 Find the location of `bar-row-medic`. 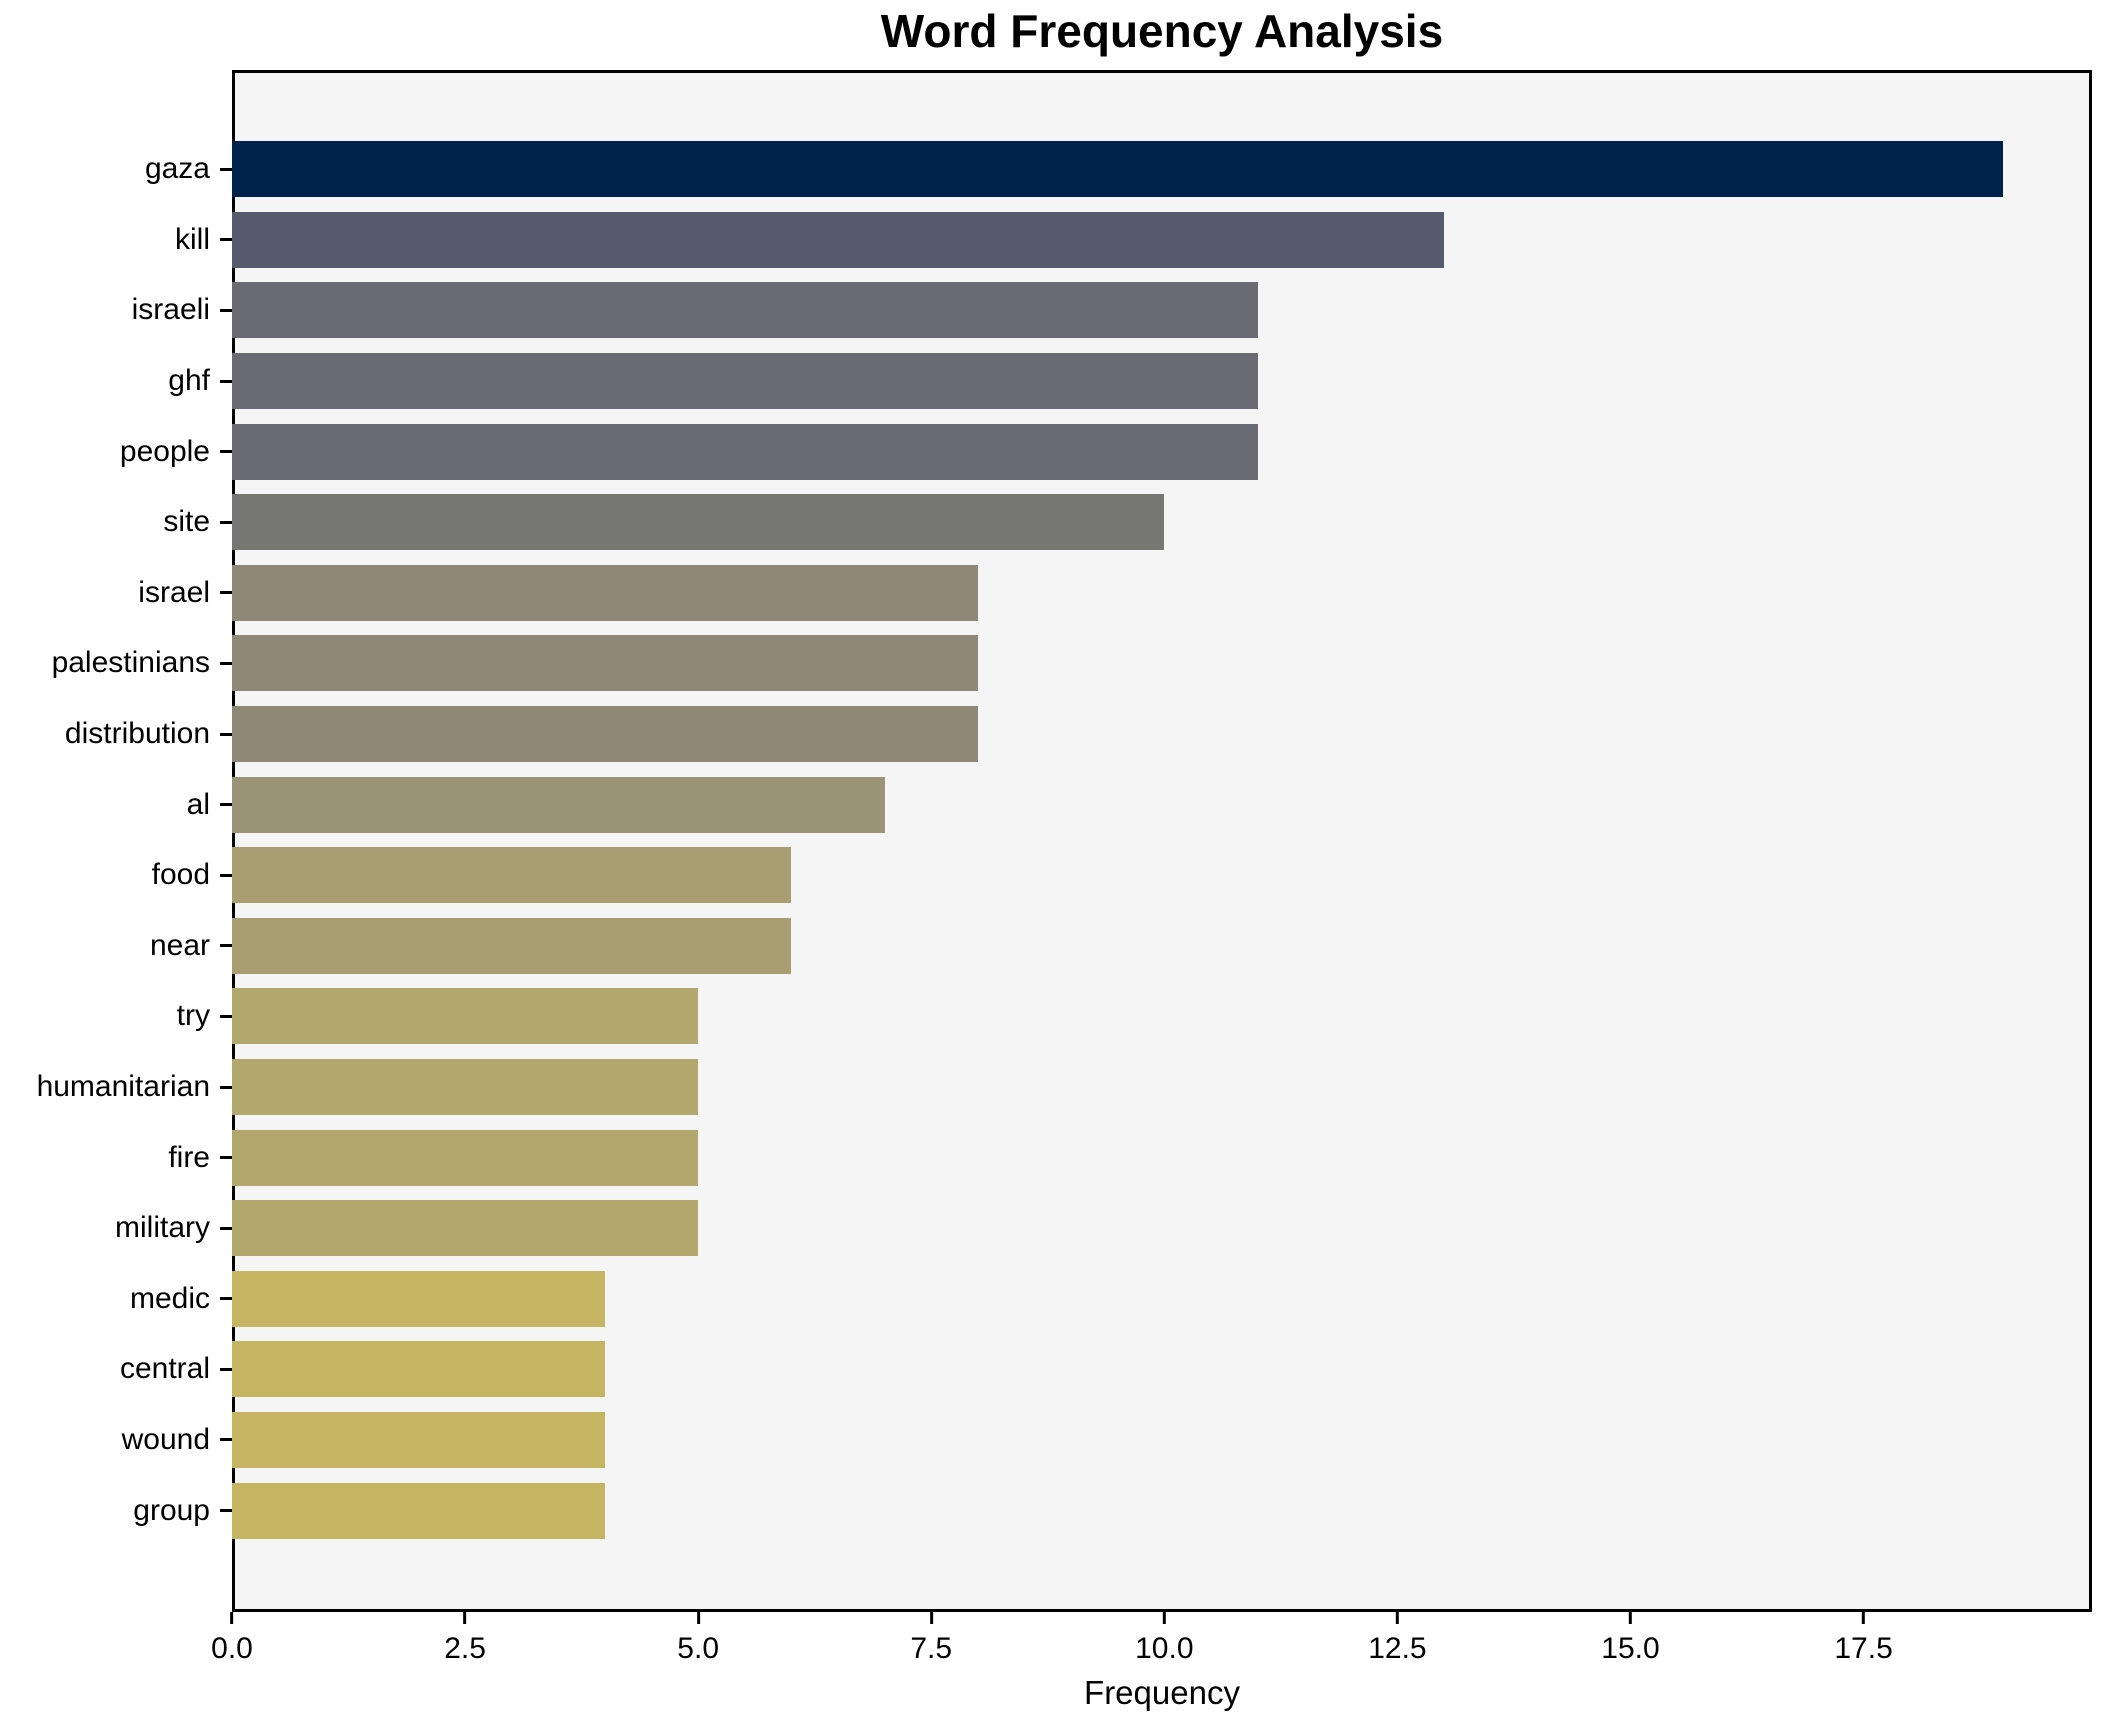

bar-row-medic is located at coordinates (1162, 1299).